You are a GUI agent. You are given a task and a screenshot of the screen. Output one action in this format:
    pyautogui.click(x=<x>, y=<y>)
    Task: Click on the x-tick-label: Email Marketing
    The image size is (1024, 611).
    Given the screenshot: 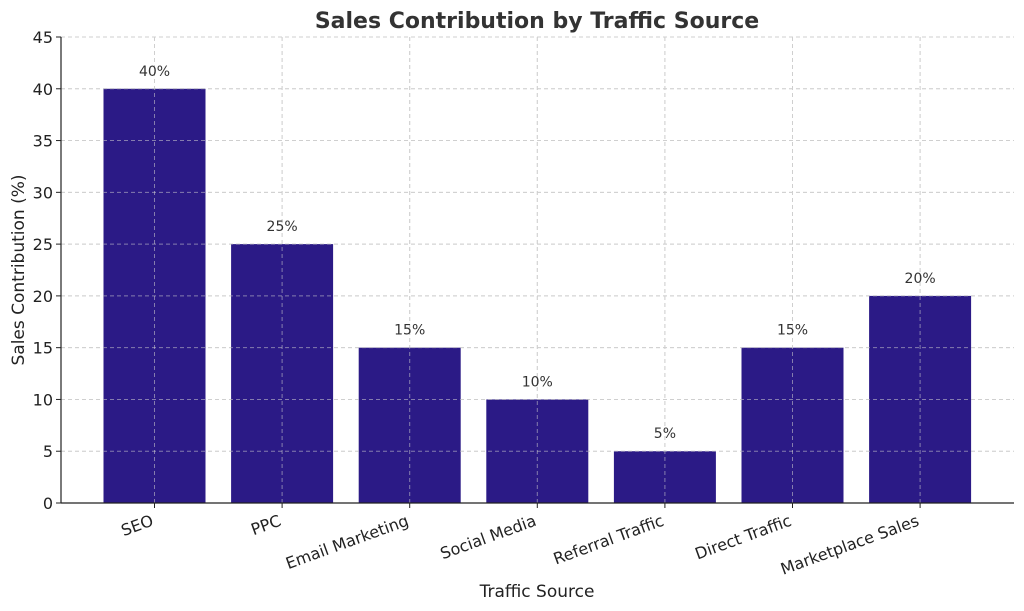 What is the action you would take?
    pyautogui.click(x=347, y=542)
    